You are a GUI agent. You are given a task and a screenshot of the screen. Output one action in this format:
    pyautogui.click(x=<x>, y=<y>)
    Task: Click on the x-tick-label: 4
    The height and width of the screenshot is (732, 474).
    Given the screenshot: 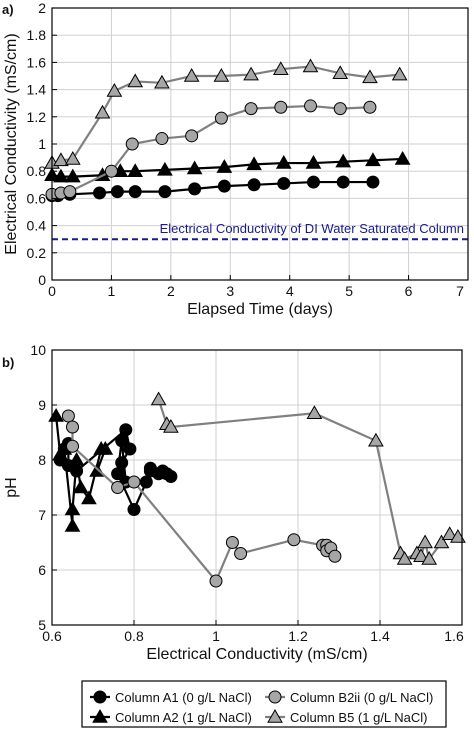 What is the action you would take?
    pyautogui.click(x=290, y=291)
    